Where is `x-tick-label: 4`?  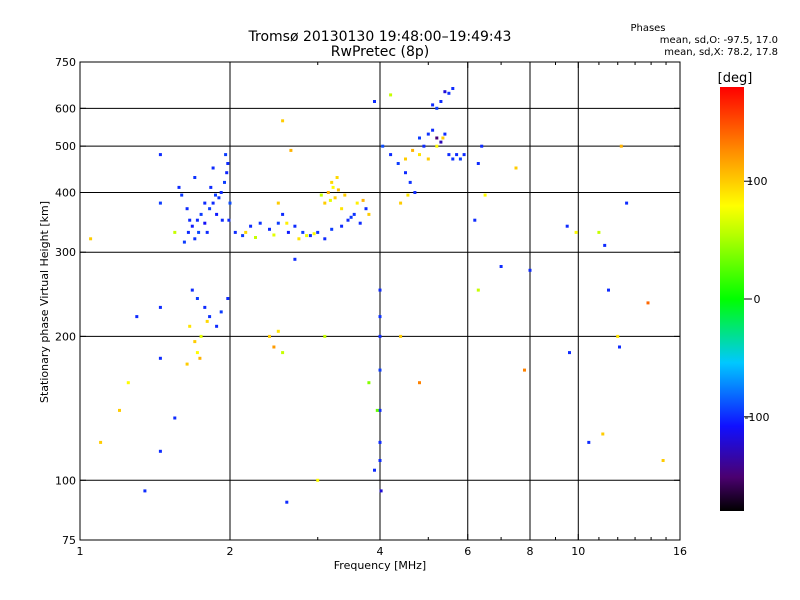
x-tick-label: 4 is located at coordinates (380, 551).